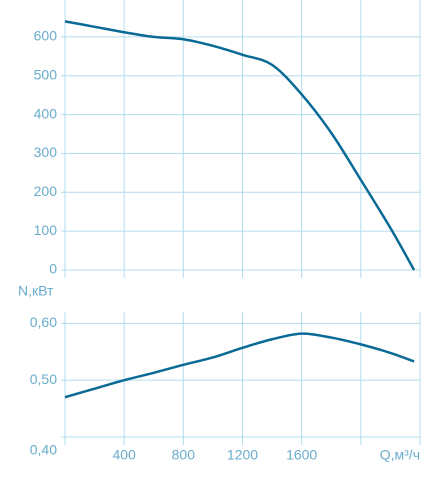 The image size is (425, 495). I want to click on y-axis-label: N,кВт, so click(36, 291).